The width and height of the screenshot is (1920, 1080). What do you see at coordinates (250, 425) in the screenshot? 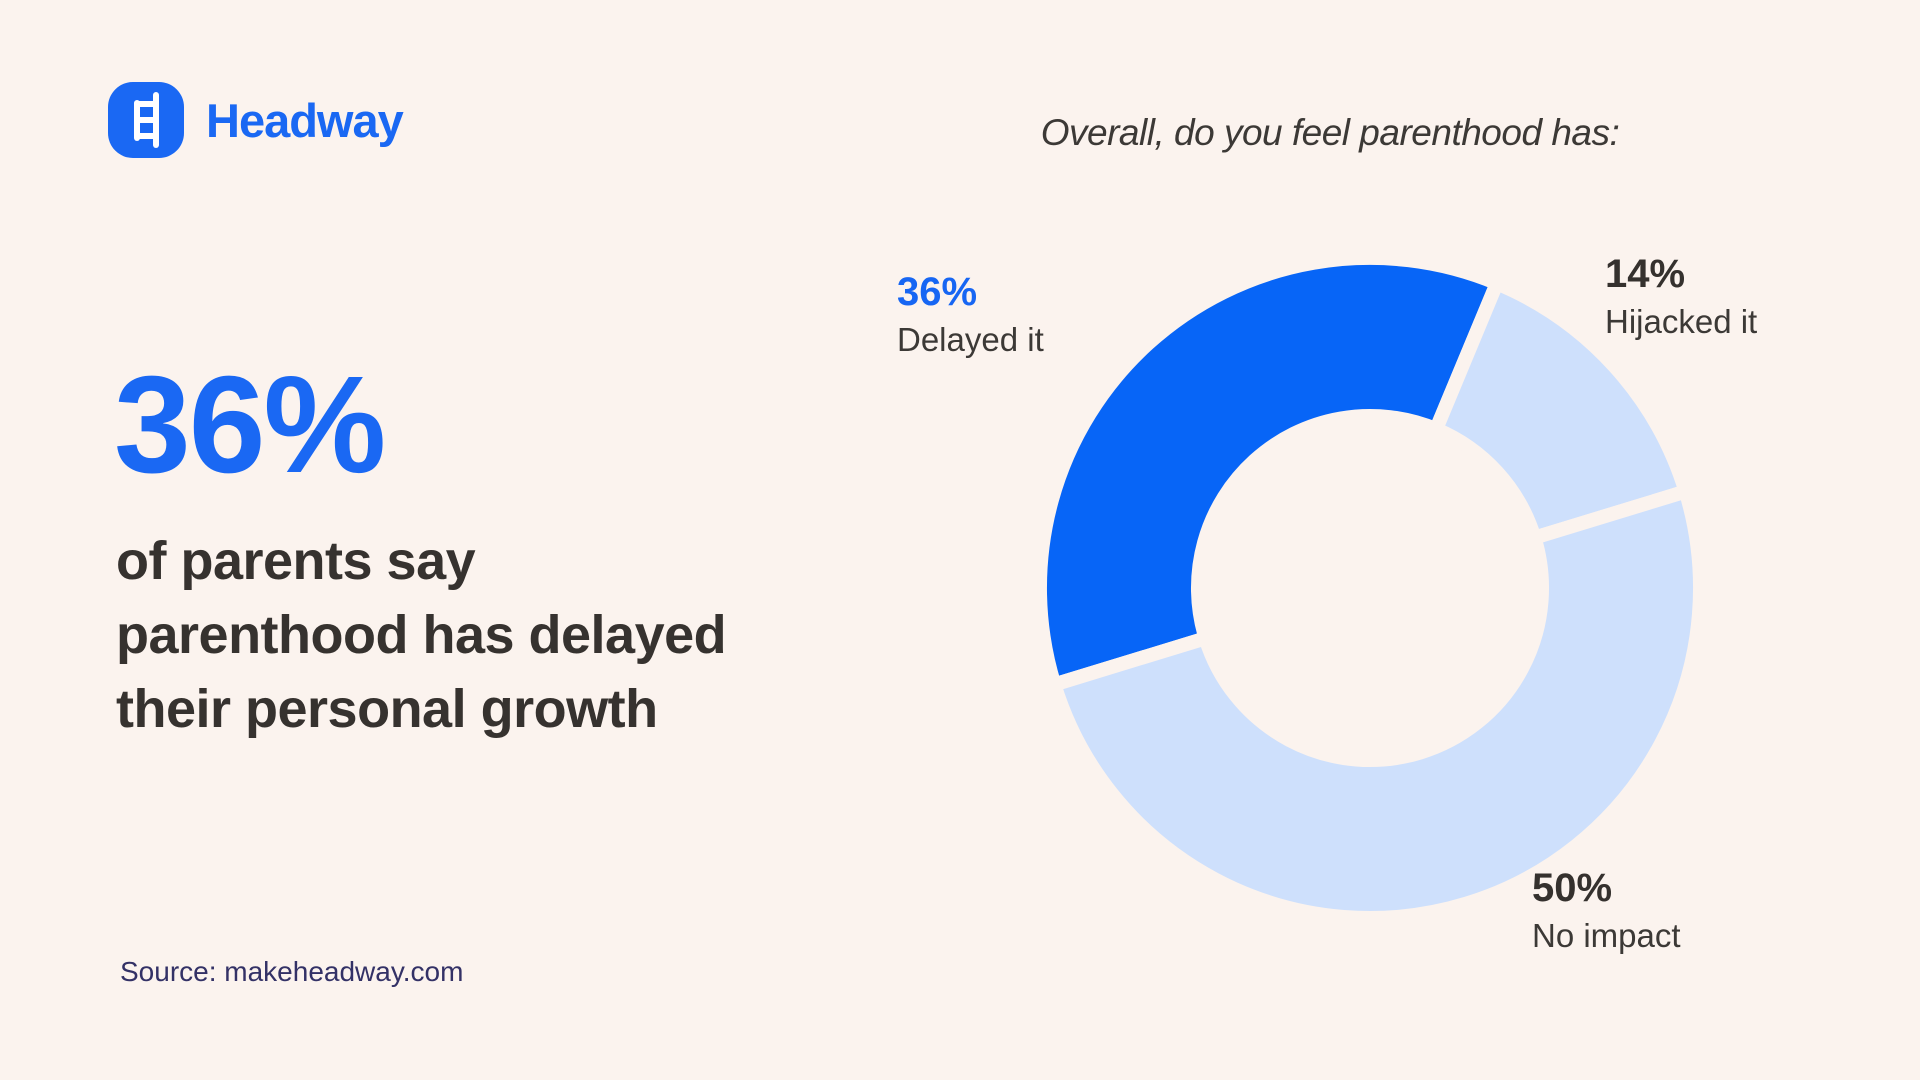
I see `stat-value: 36%` at bounding box center [250, 425].